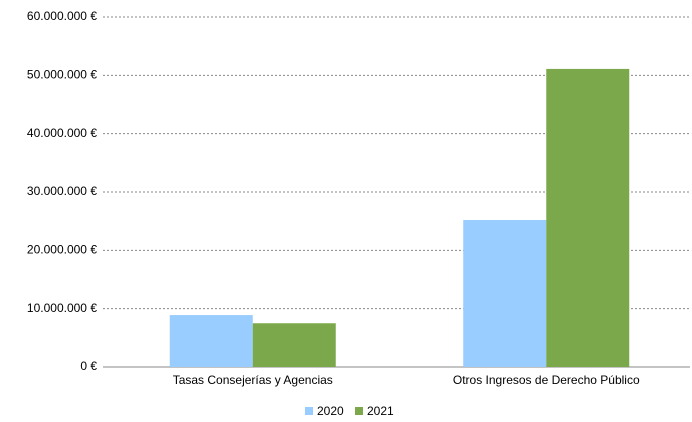 This screenshot has width=692, height=422. Describe the element at coordinates (62, 75) in the screenshot. I see `y-tick-label: 50.000.000 €` at that location.